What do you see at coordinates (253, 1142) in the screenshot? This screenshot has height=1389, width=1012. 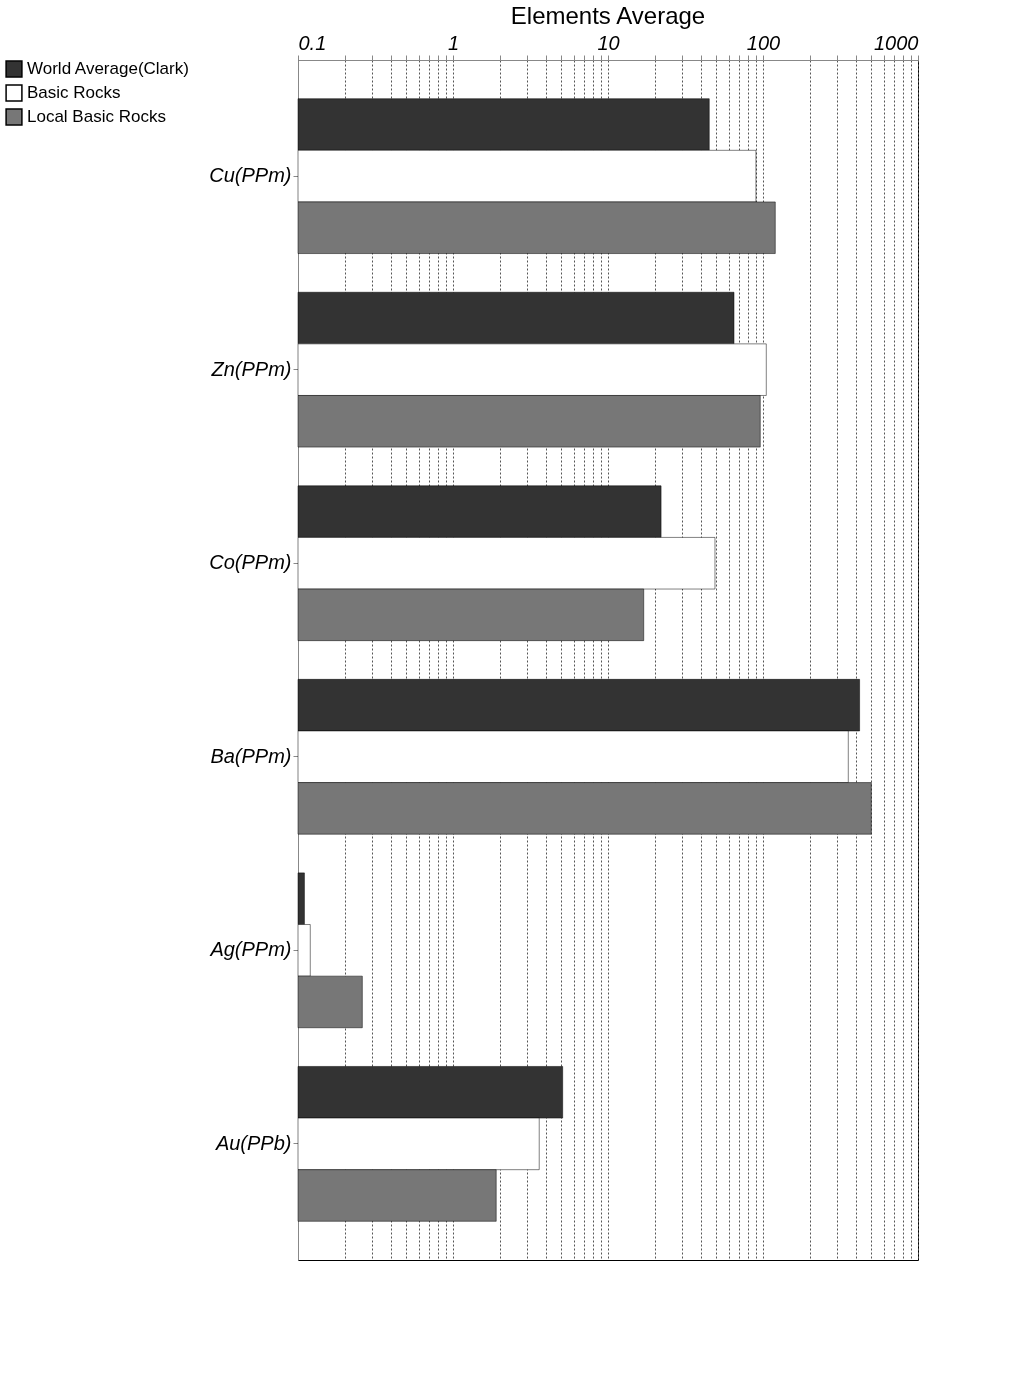 I see `y-tick-label: Au(PPb)` at bounding box center [253, 1142].